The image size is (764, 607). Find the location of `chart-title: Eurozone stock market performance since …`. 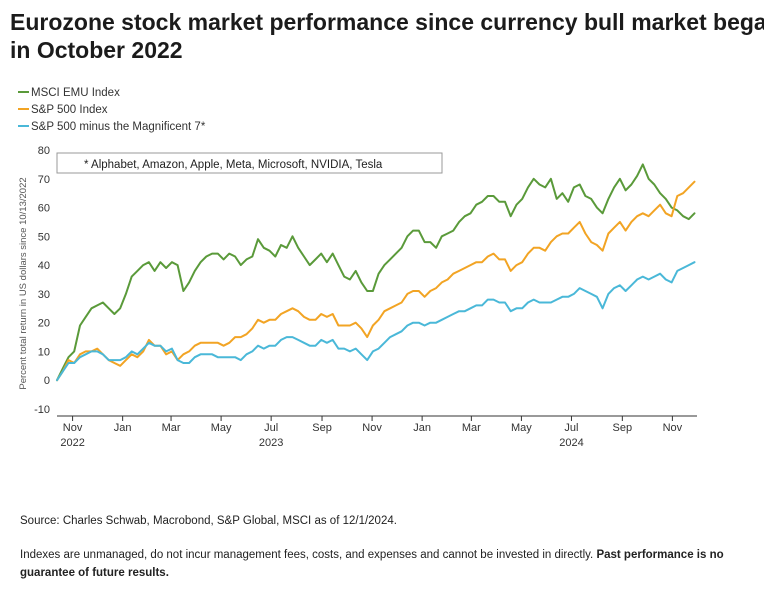

chart-title: Eurozone stock market performance since … is located at coordinates (387, 36).